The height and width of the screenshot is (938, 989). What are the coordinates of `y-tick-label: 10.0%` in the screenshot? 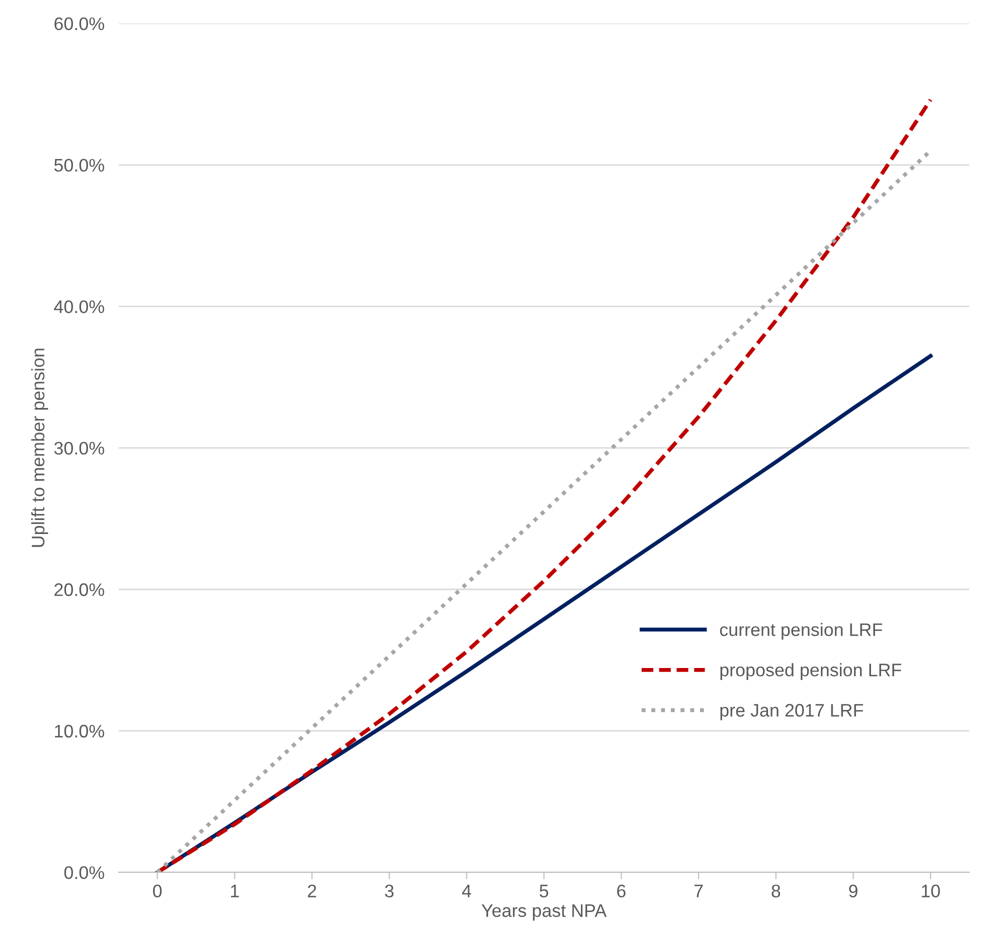 It's located at (79, 731).